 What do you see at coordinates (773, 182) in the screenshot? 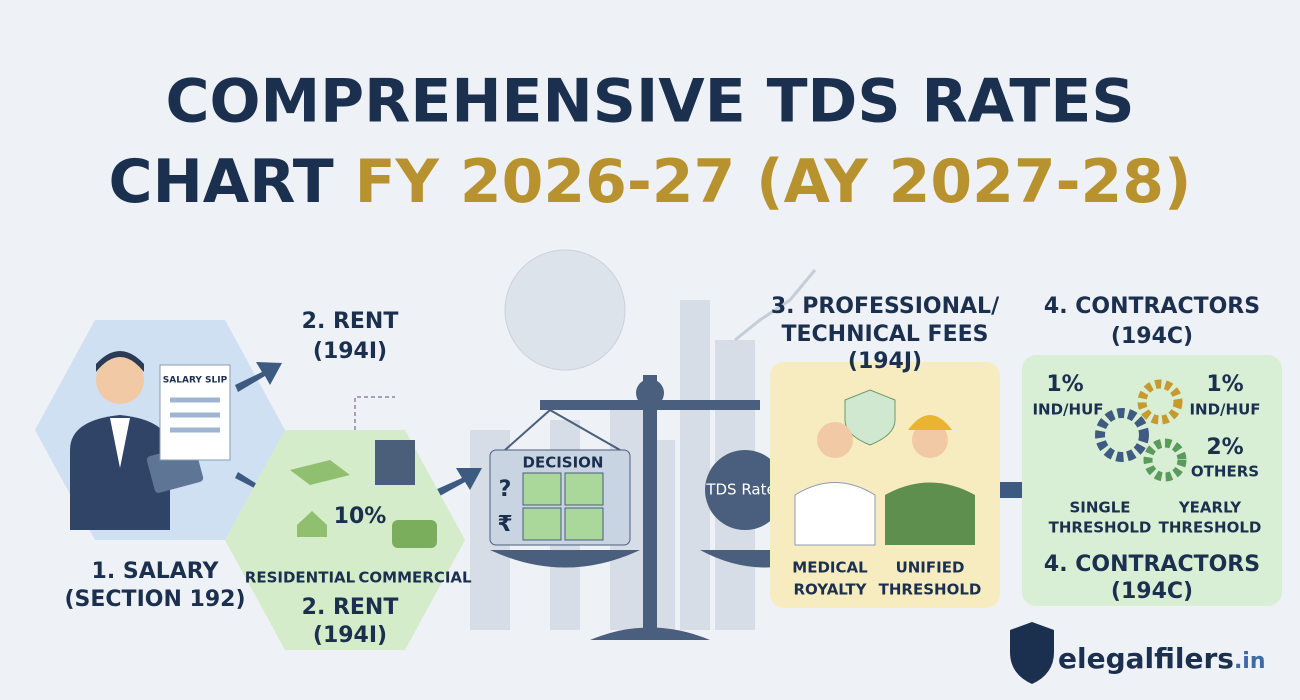
I see `title-highlight: FY 2026-27 (AY 2027-28)` at bounding box center [773, 182].